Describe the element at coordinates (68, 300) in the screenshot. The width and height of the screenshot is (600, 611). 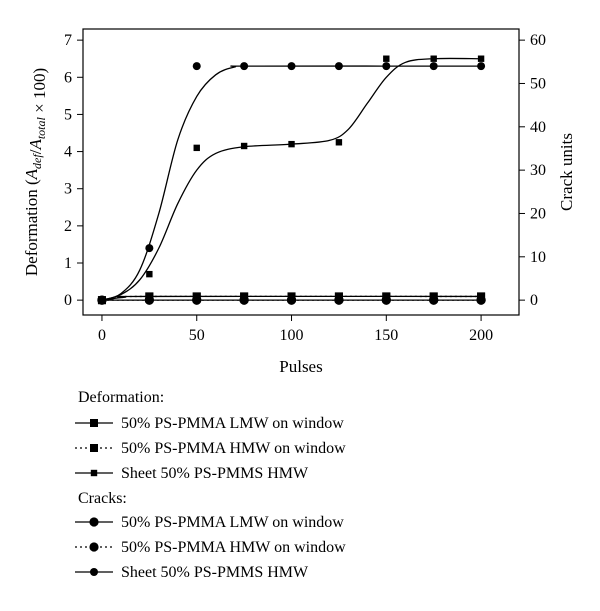
I see `y-left-tick-label: 0` at that location.